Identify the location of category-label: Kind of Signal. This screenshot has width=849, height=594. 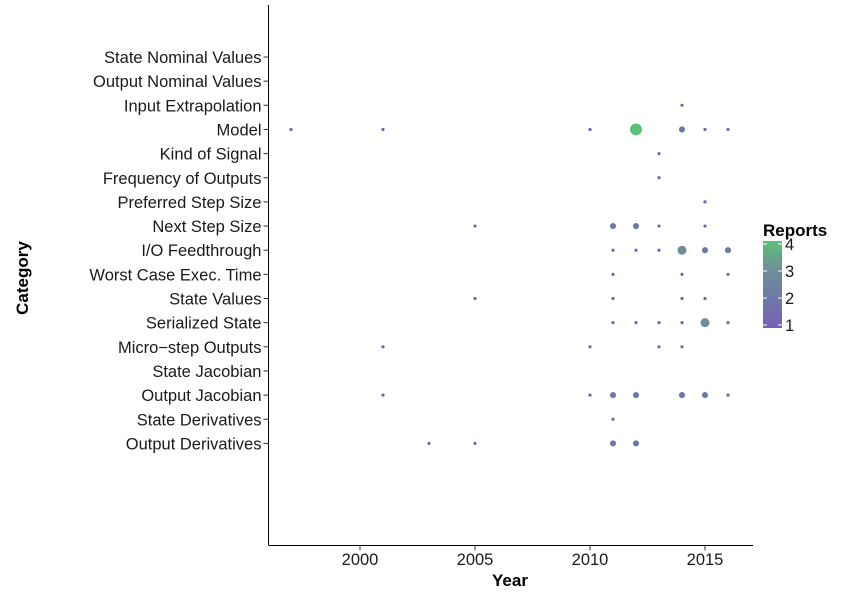
(211, 155).